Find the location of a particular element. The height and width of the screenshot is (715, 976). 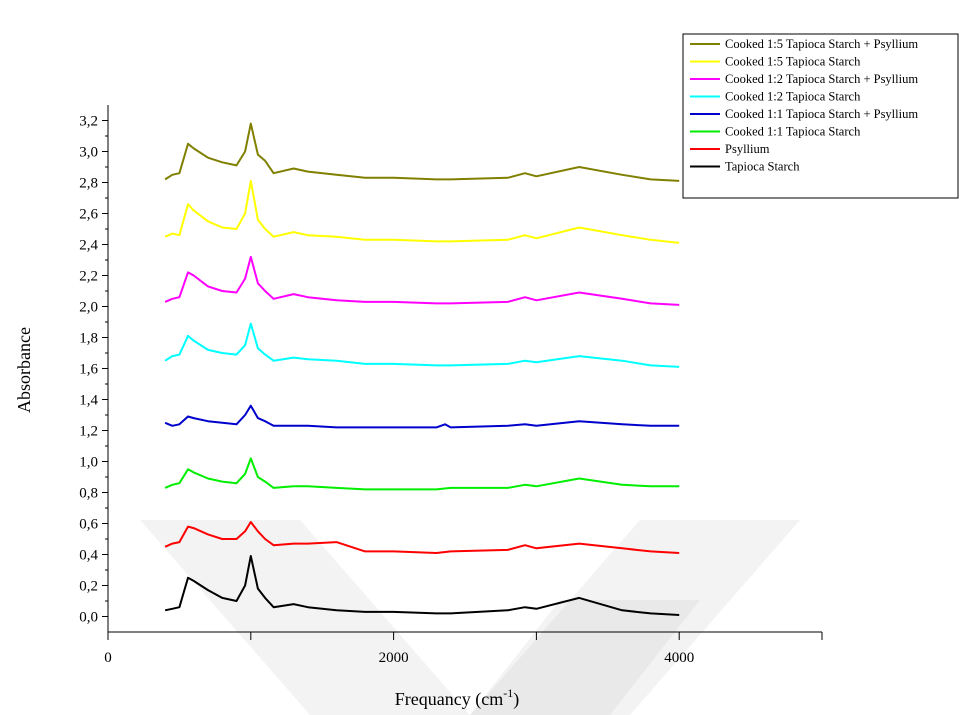

legend-label: Cooked 1:2 Tapioca Starch is located at coordinates (793, 97).